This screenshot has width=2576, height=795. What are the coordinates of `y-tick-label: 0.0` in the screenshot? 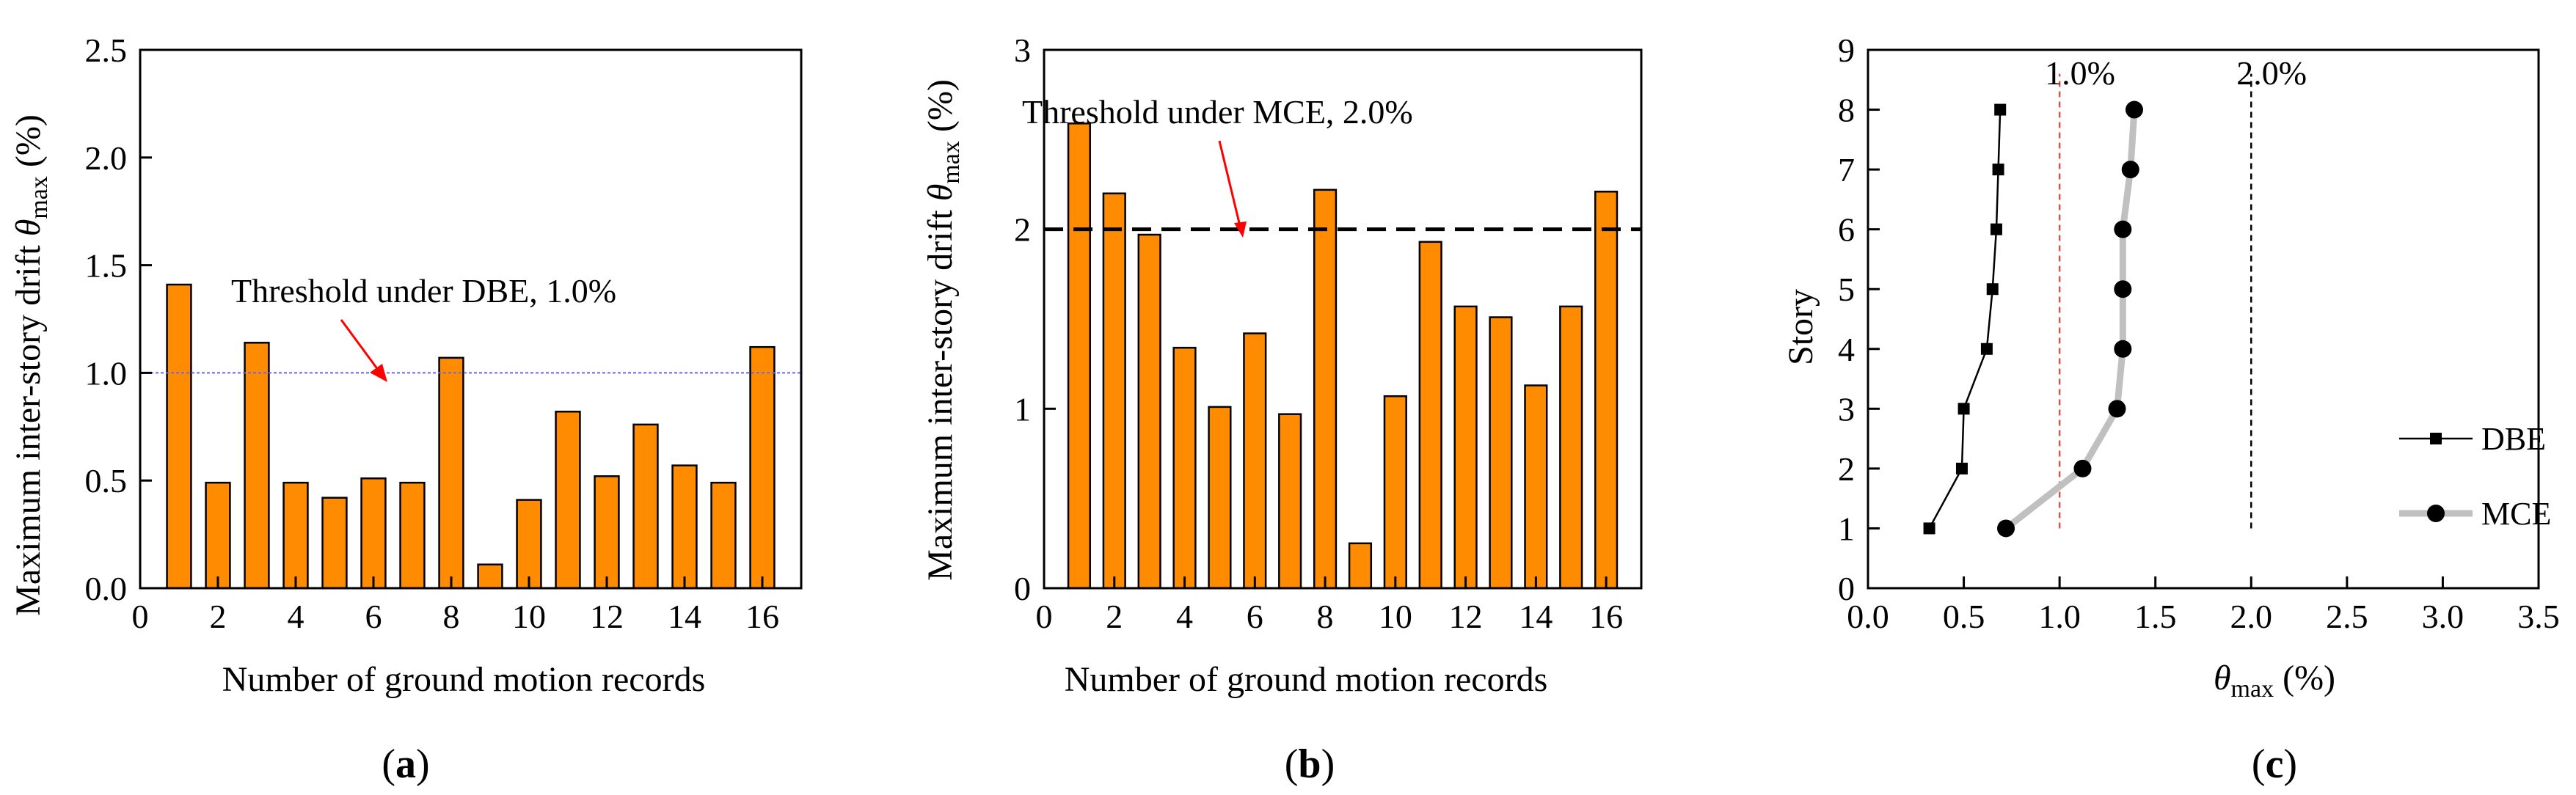 It's located at (107, 588).